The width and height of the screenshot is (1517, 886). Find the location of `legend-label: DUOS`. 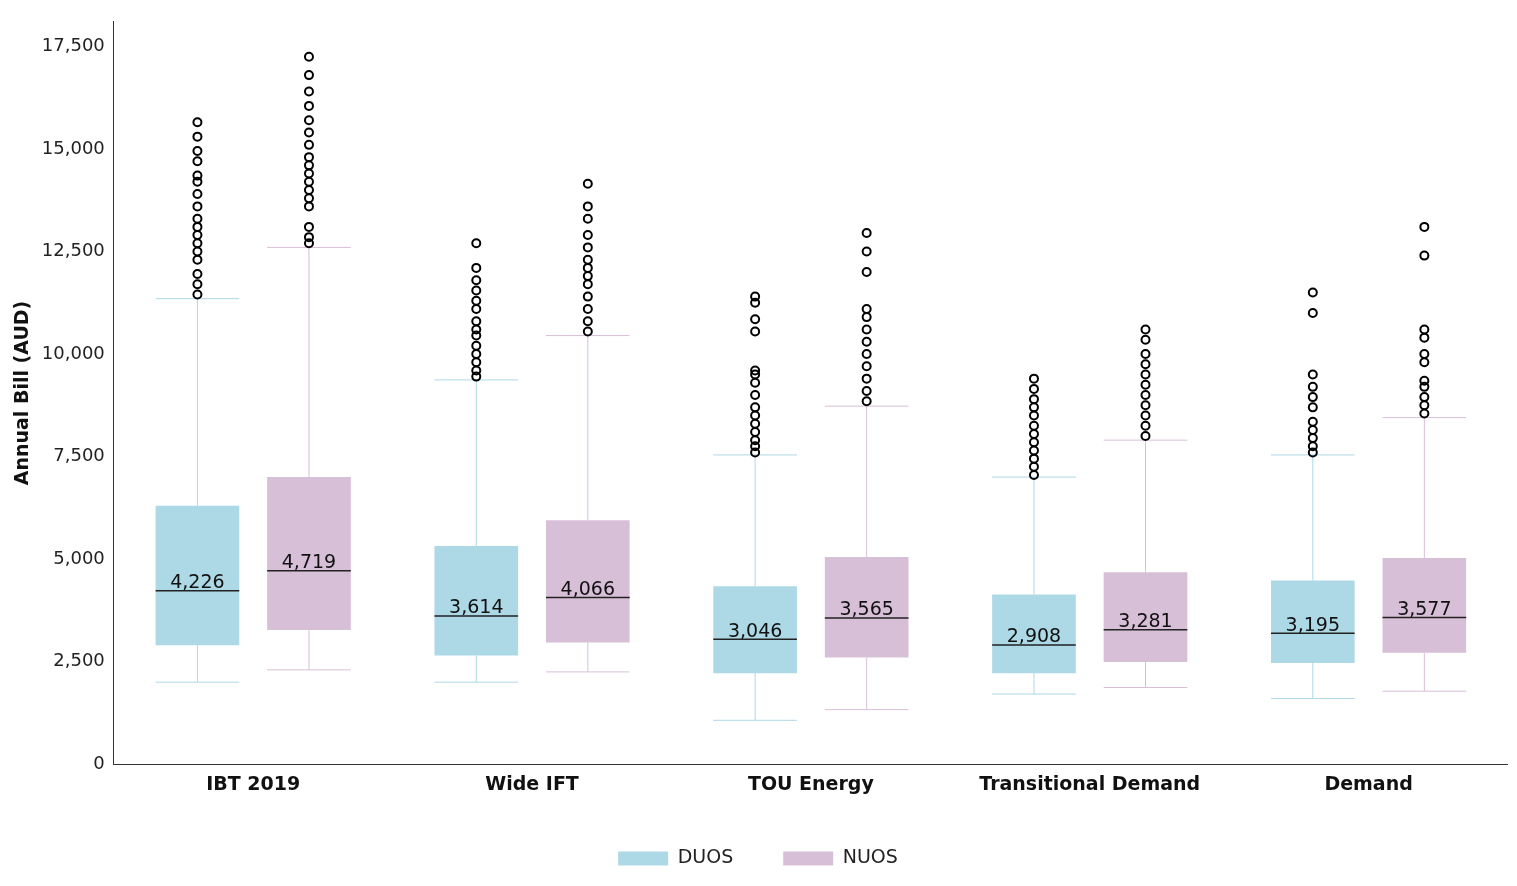

legend-label: DUOS is located at coordinates (705, 856).